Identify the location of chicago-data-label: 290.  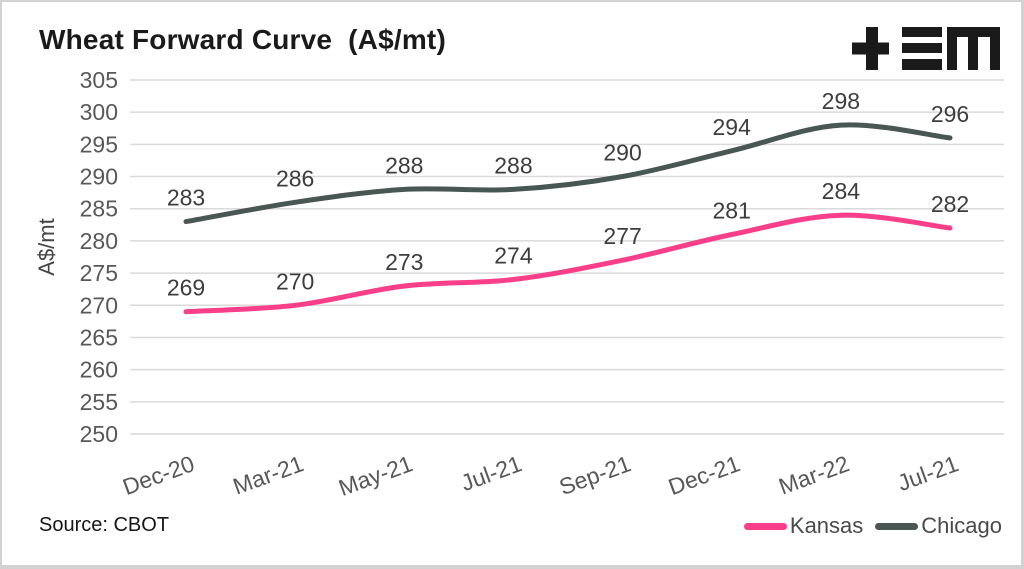
(622, 153).